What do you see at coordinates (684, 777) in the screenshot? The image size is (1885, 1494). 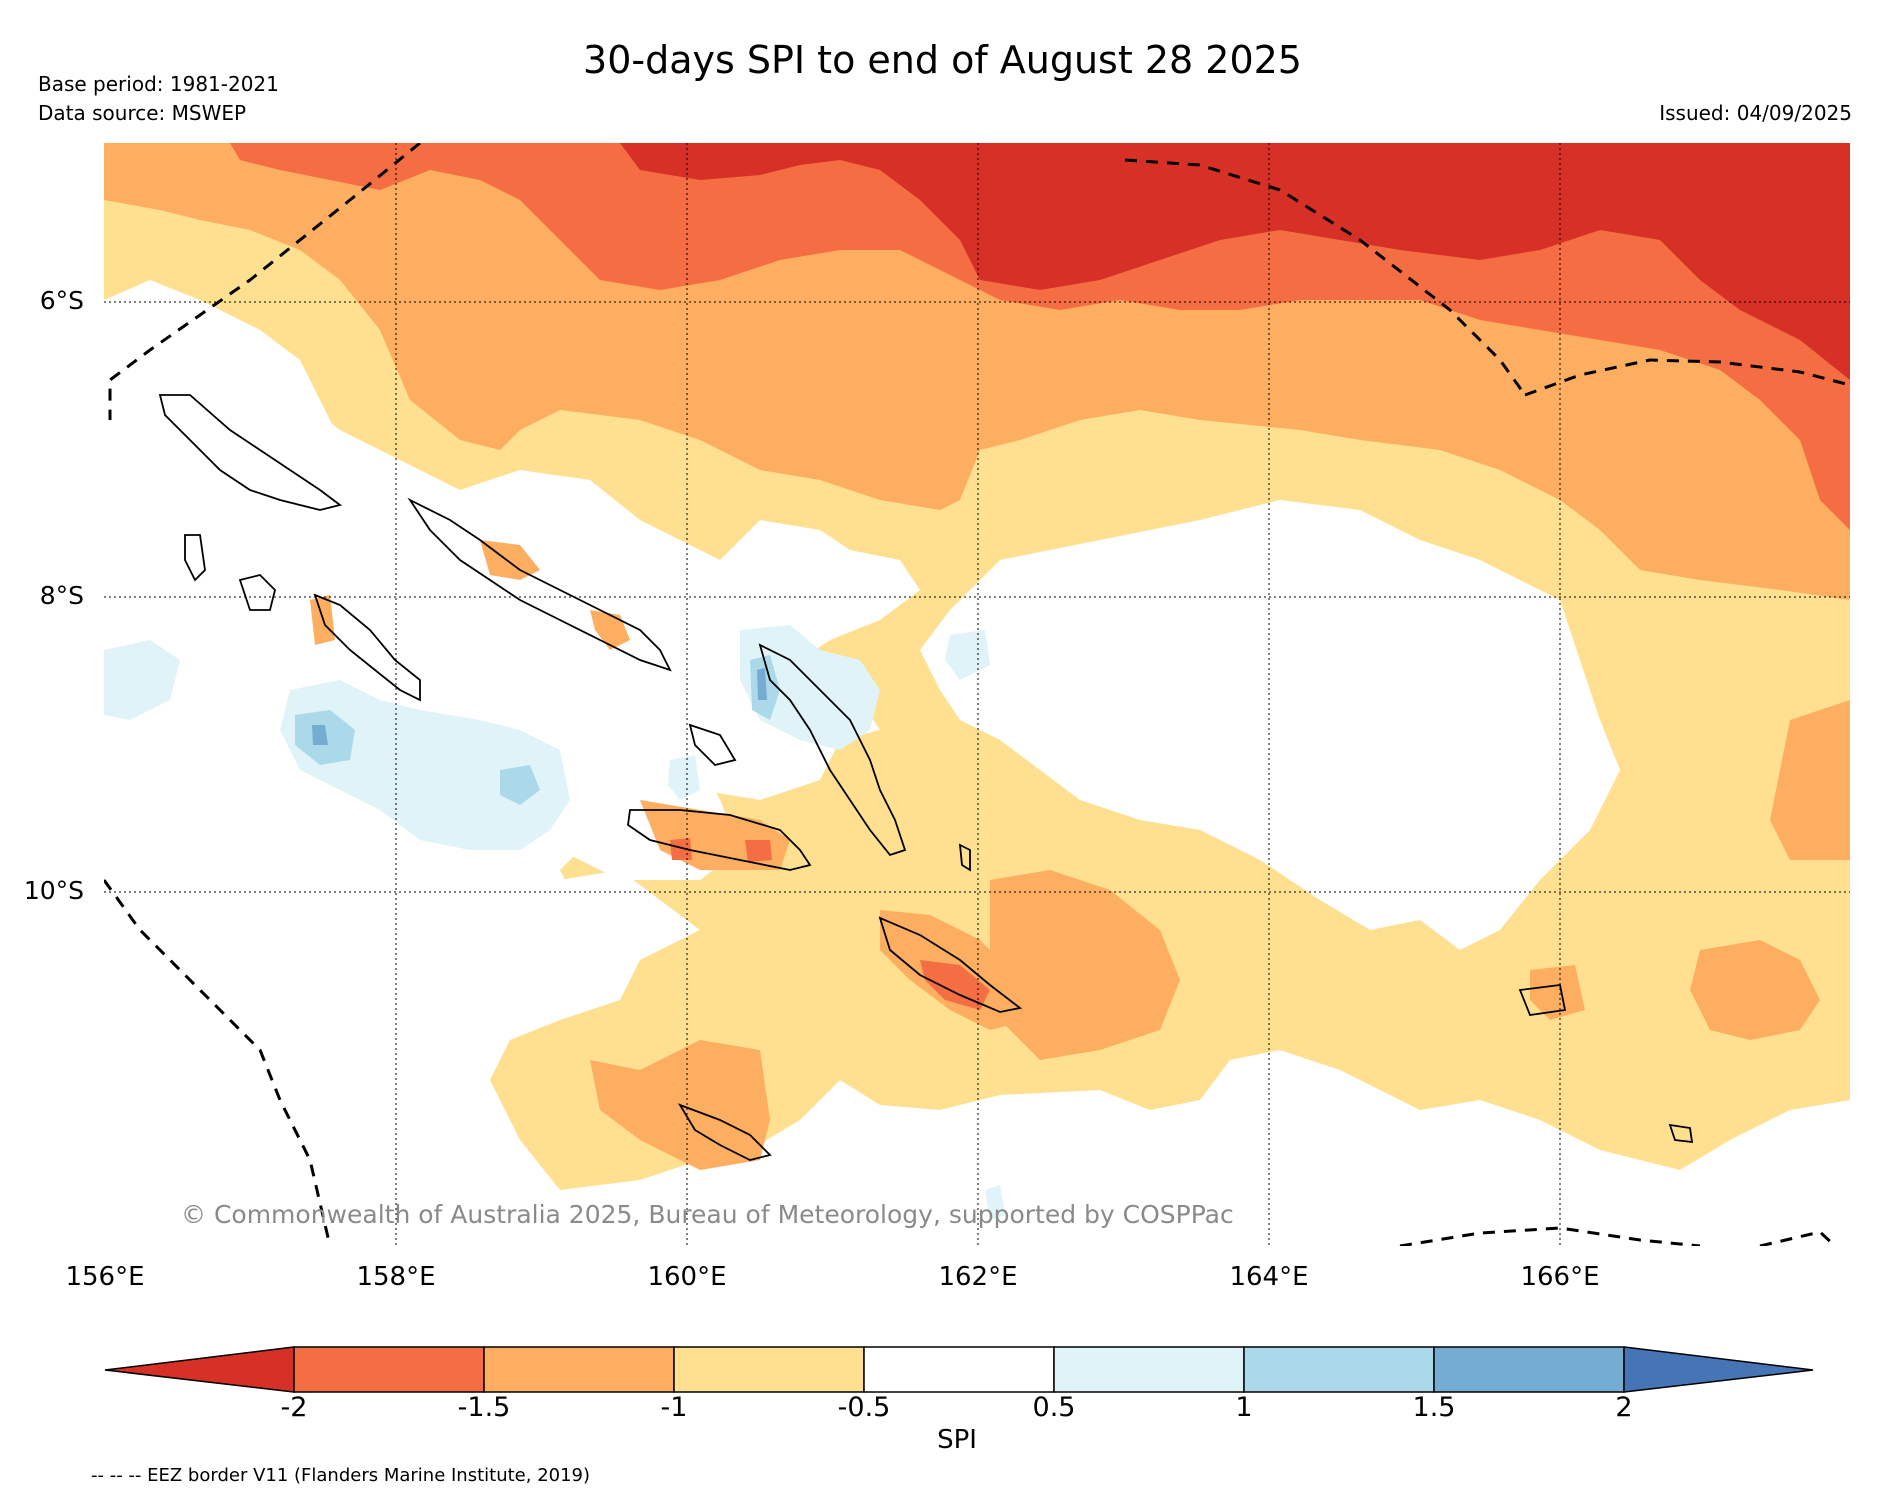 I see `band-plus-0.5-island` at bounding box center [684, 777].